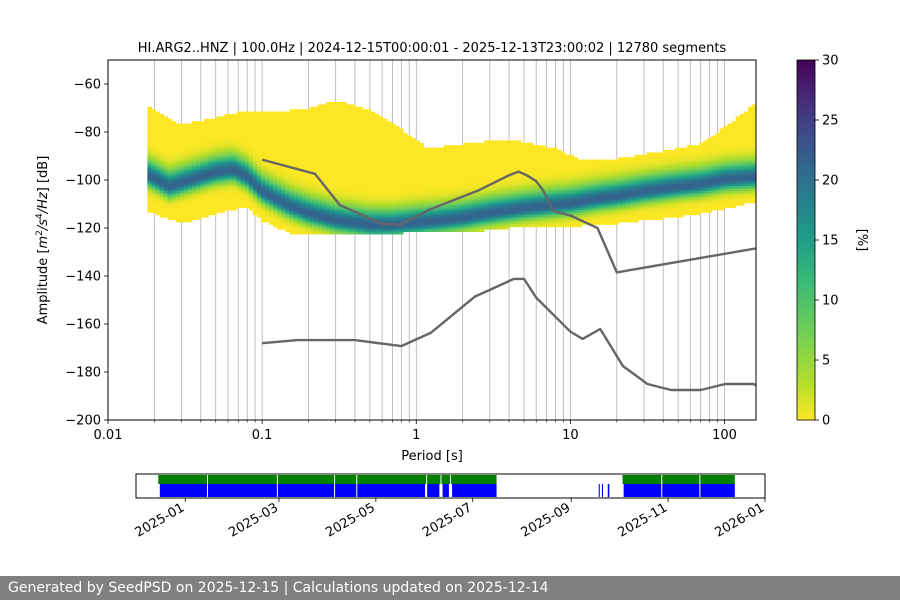 The width and height of the screenshot is (900, 600). I want to click on colorbar-tick-label: 10, so click(830, 301).